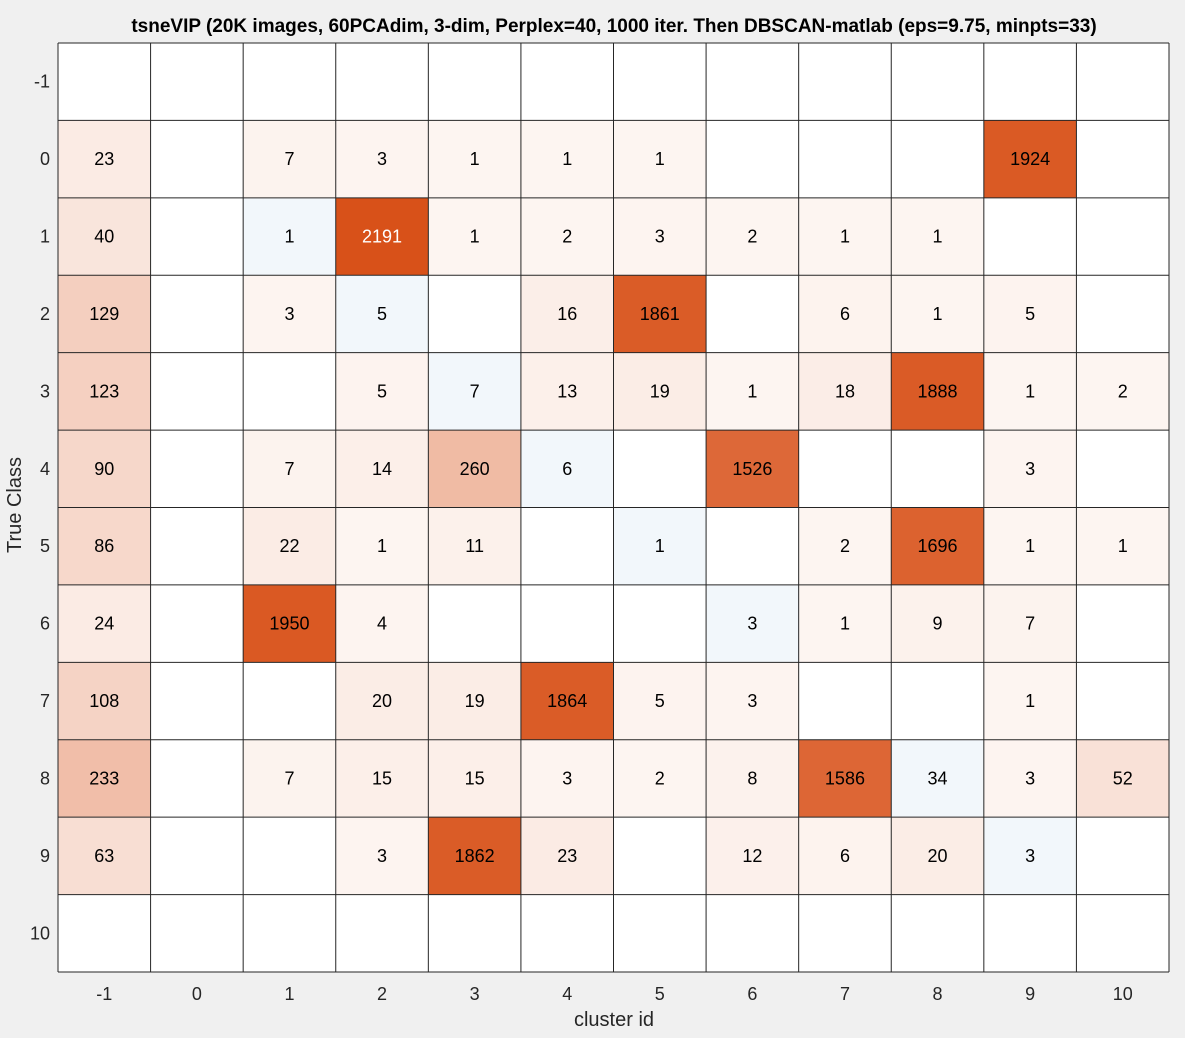 The image size is (1185, 1038). What do you see at coordinates (1123, 994) in the screenshot?
I see `x-tick-label: 10` at bounding box center [1123, 994].